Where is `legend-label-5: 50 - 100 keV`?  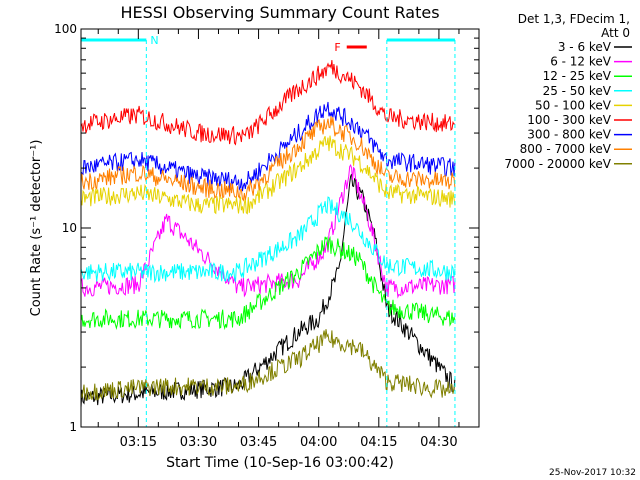
legend-label-5: 50 - 100 keV is located at coordinates (573, 105).